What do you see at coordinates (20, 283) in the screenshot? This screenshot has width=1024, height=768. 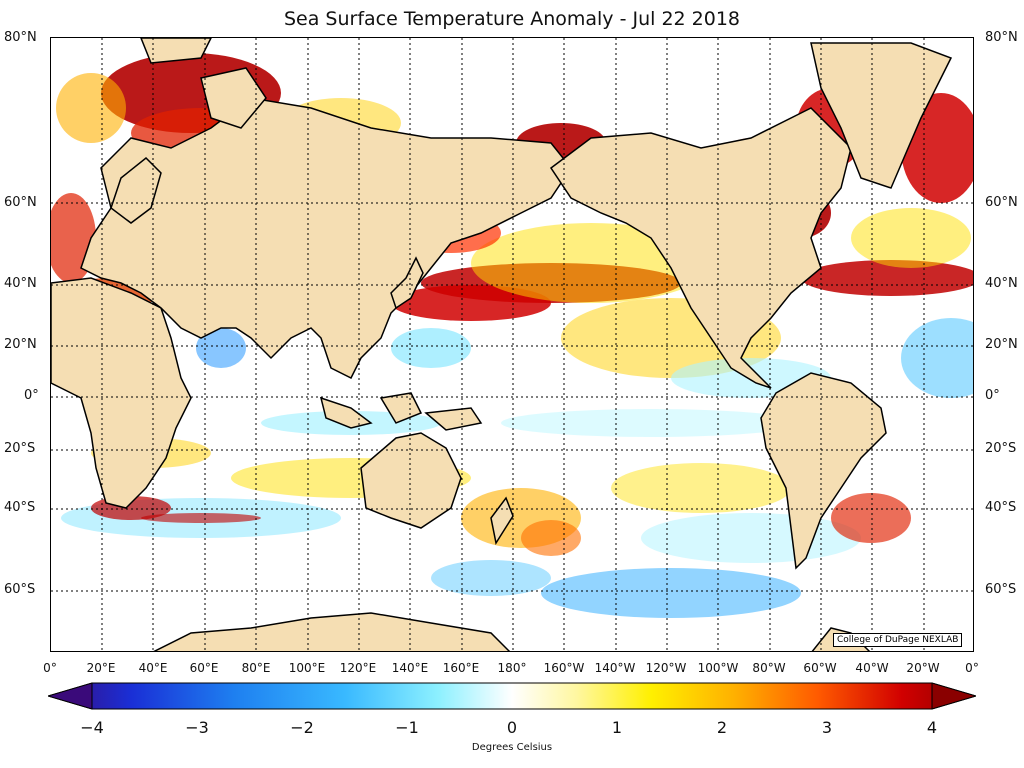 I see `lat-label-left-40n: 40°N` at bounding box center [20, 283].